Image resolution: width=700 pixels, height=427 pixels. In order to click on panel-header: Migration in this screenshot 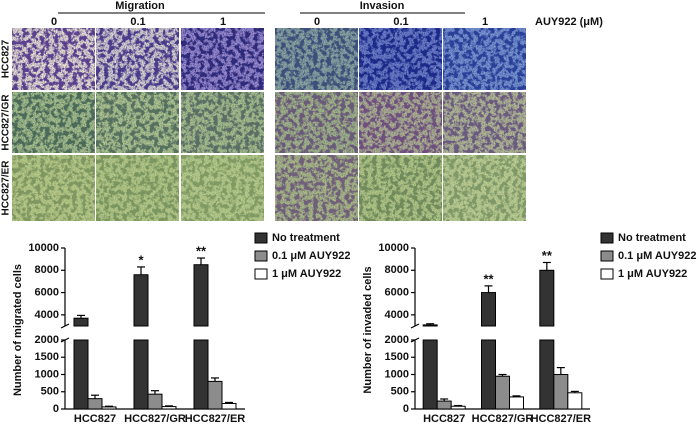, I will do `click(140, 6)`.